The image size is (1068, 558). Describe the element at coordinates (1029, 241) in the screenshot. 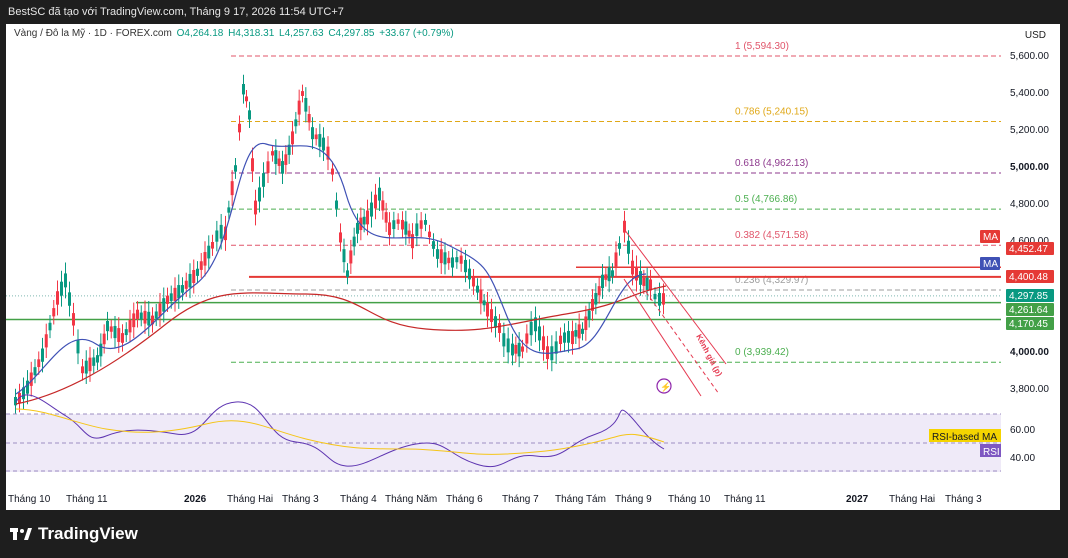

I see `price-tick-label: 4,600.00` at that location.